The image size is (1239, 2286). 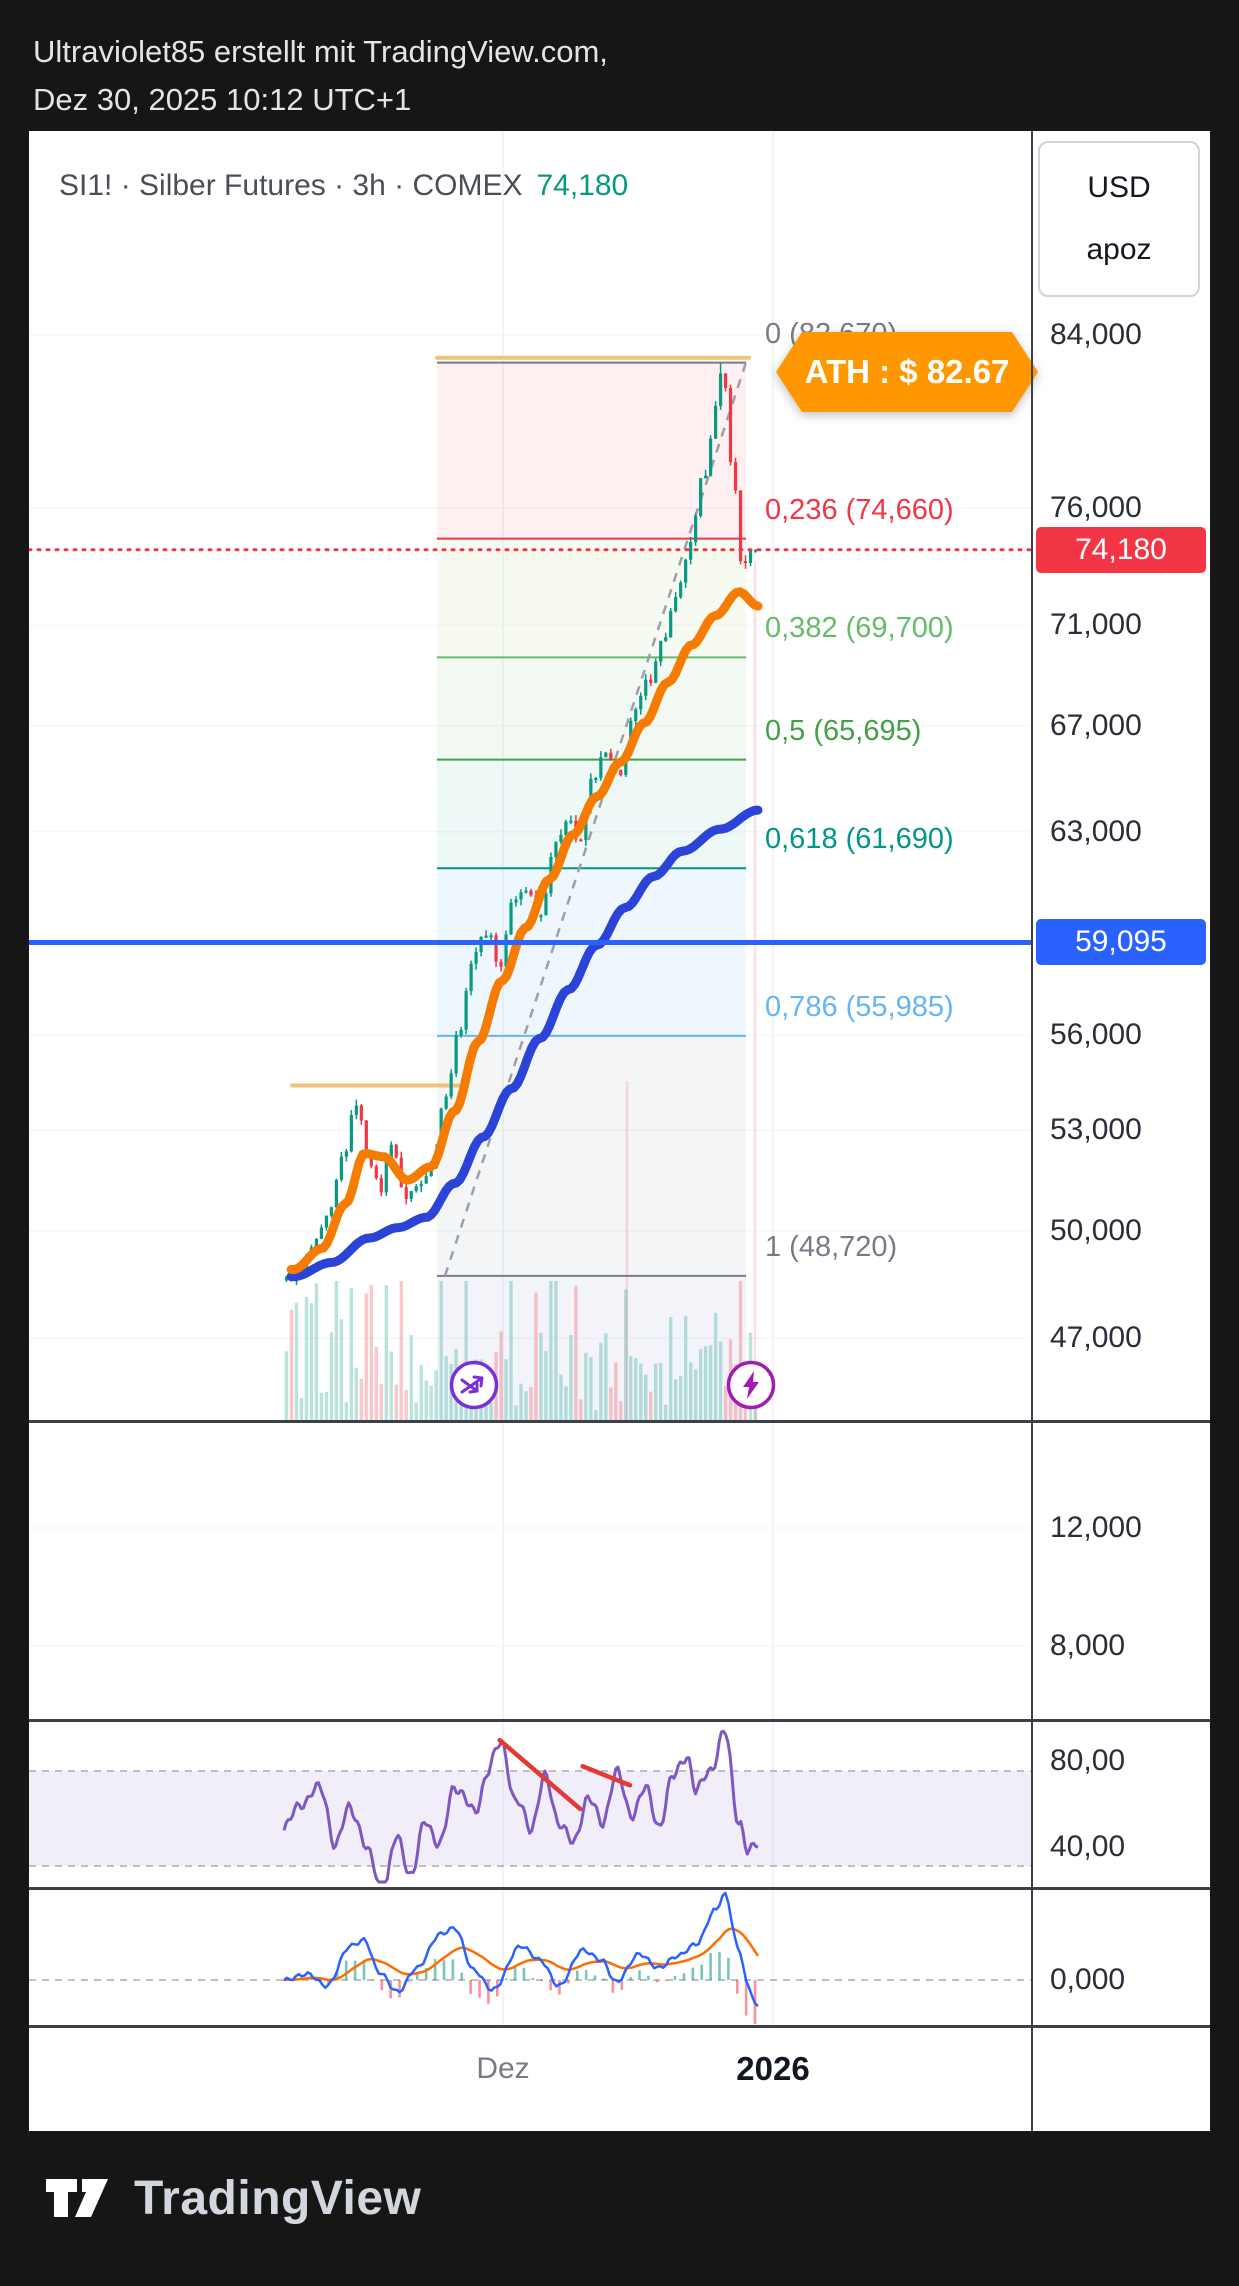 I want to click on ath-label-text: ATH : $ 82.67, so click(x=907, y=372).